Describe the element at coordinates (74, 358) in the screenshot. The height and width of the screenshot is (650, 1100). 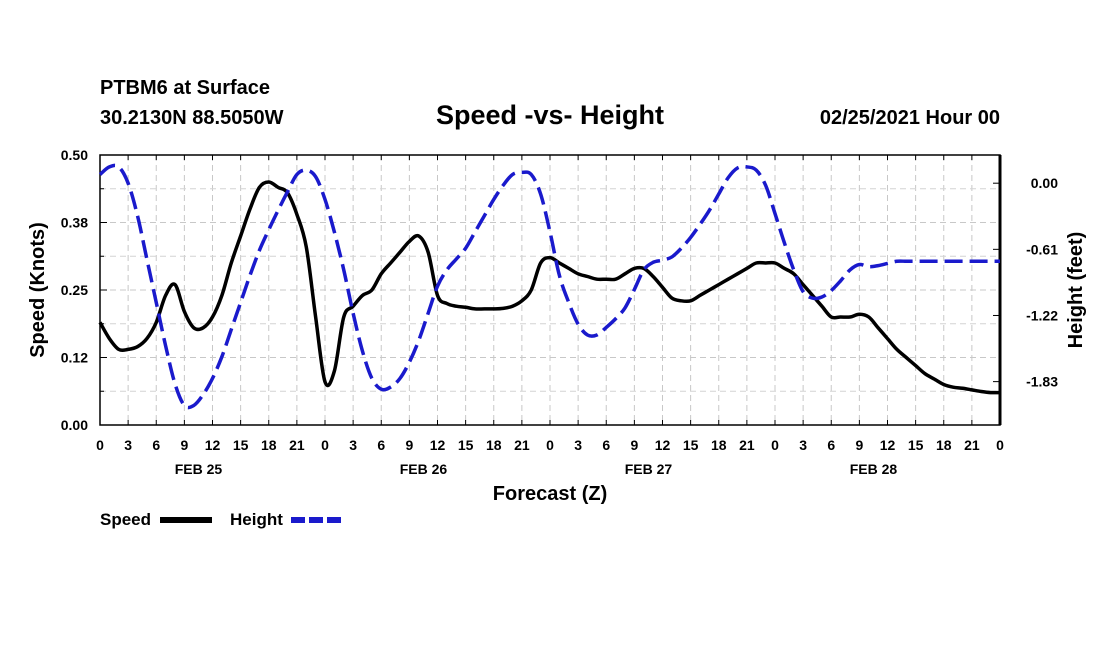
I see `y-left-tick-label: 0.12` at that location.